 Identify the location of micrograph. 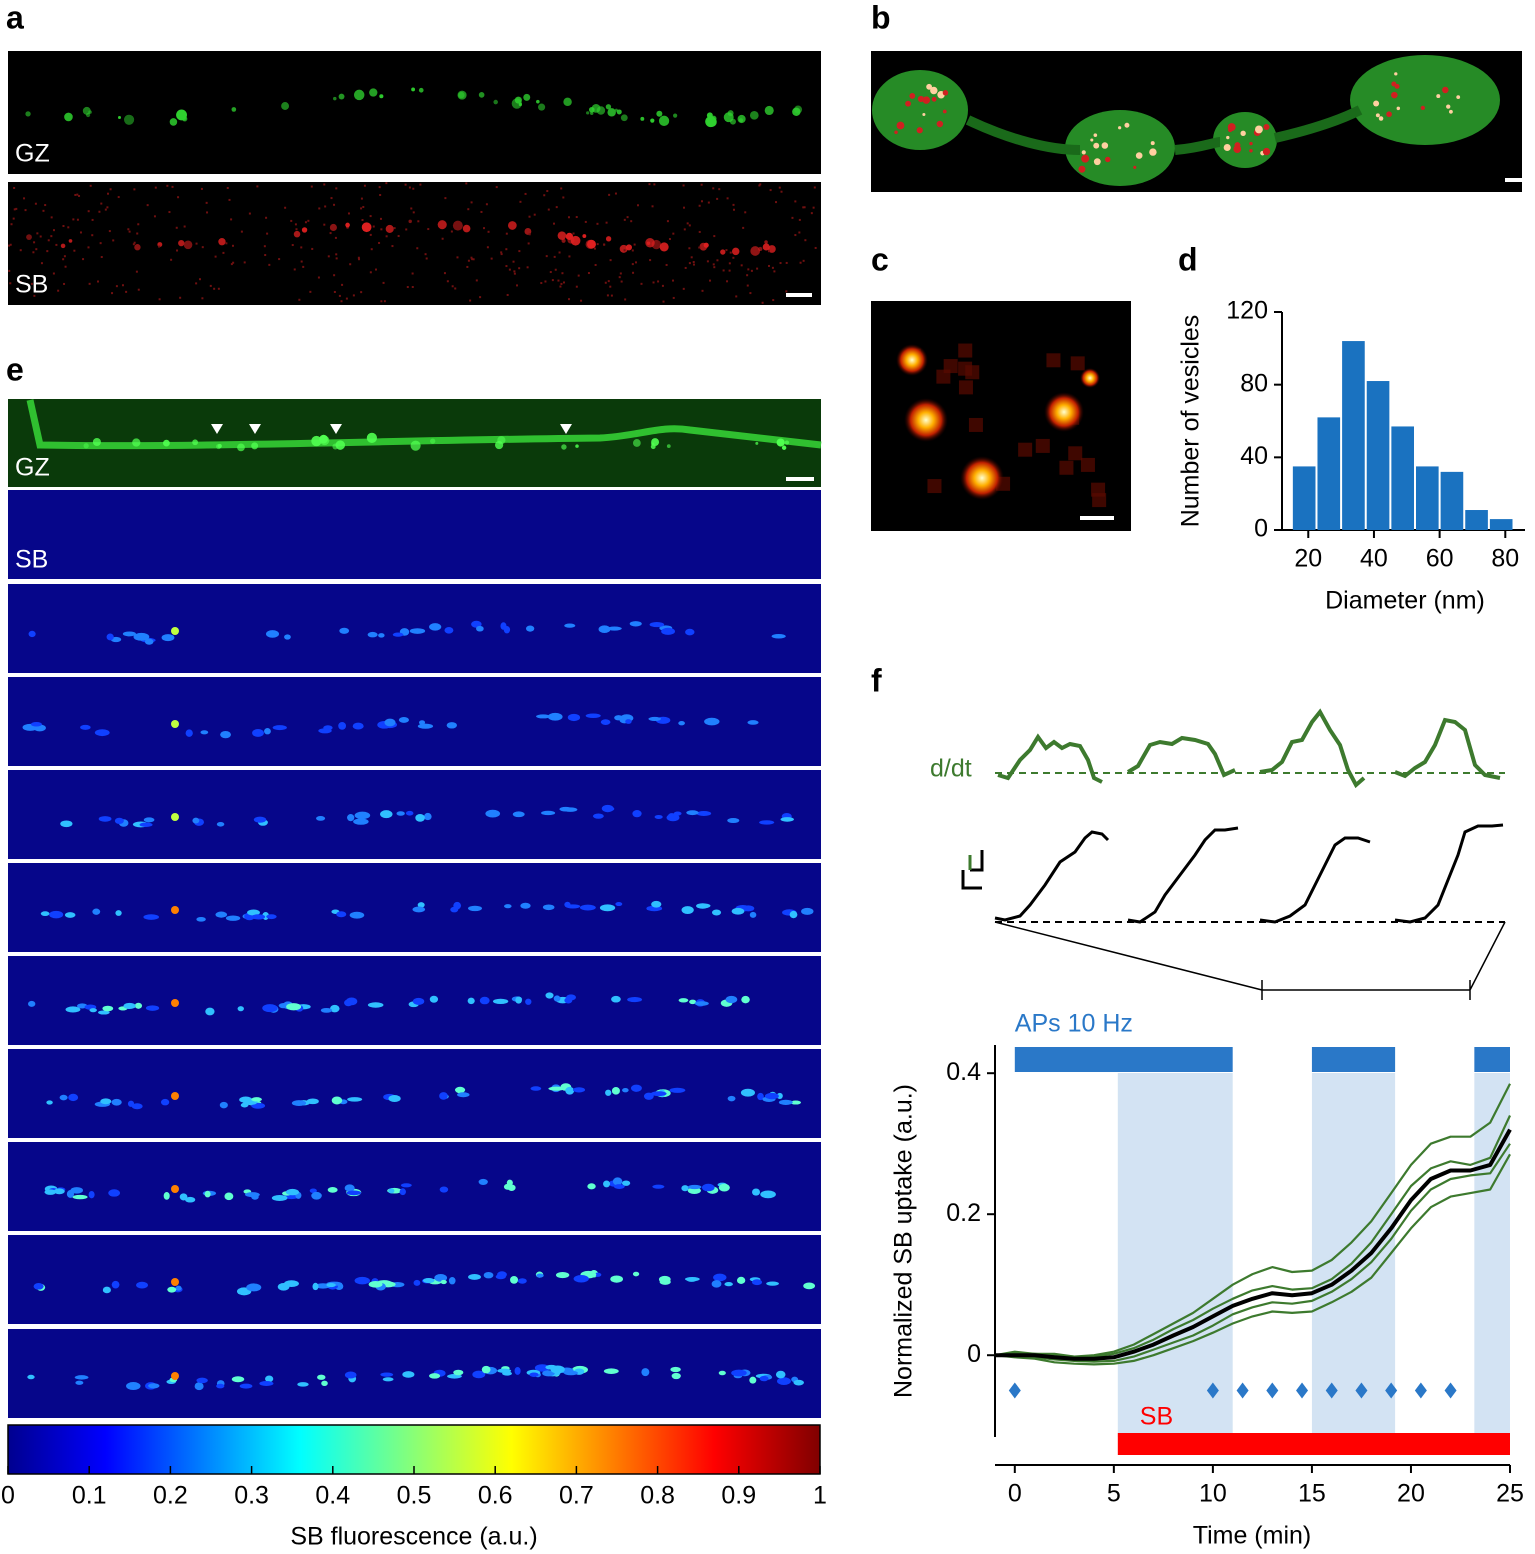
(414, 534).